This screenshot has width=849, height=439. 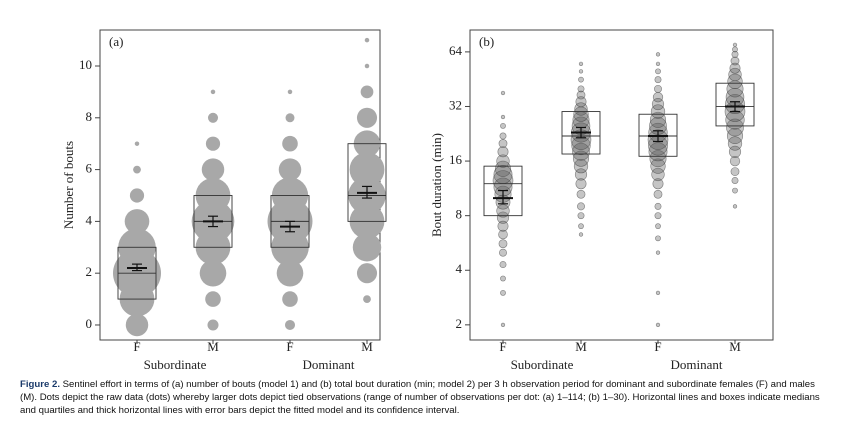 I want to click on y-tick-label: 64, so click(x=456, y=50).